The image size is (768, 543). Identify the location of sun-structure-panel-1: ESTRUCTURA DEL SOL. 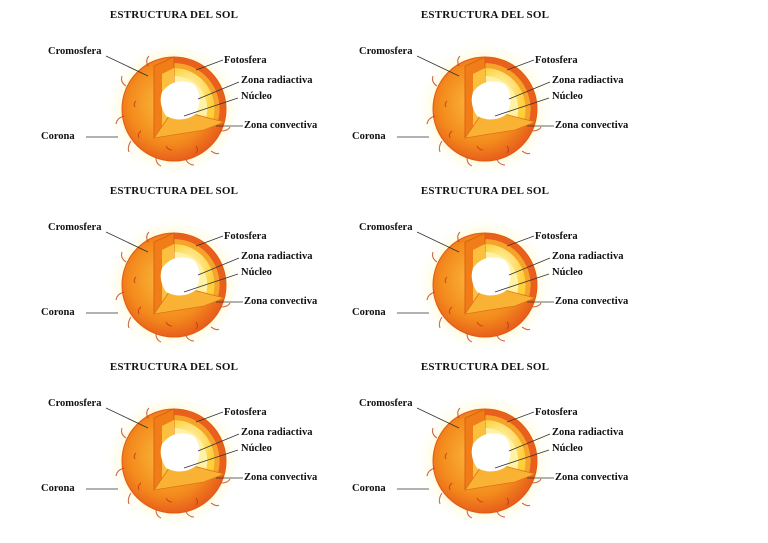
(191, 94).